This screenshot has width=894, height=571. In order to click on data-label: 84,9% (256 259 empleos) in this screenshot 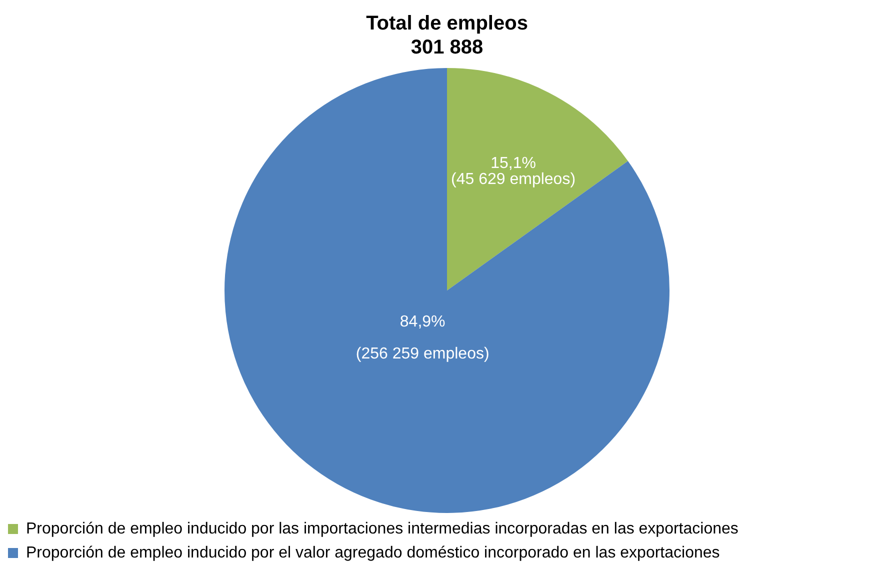, I will do `click(423, 337)`.